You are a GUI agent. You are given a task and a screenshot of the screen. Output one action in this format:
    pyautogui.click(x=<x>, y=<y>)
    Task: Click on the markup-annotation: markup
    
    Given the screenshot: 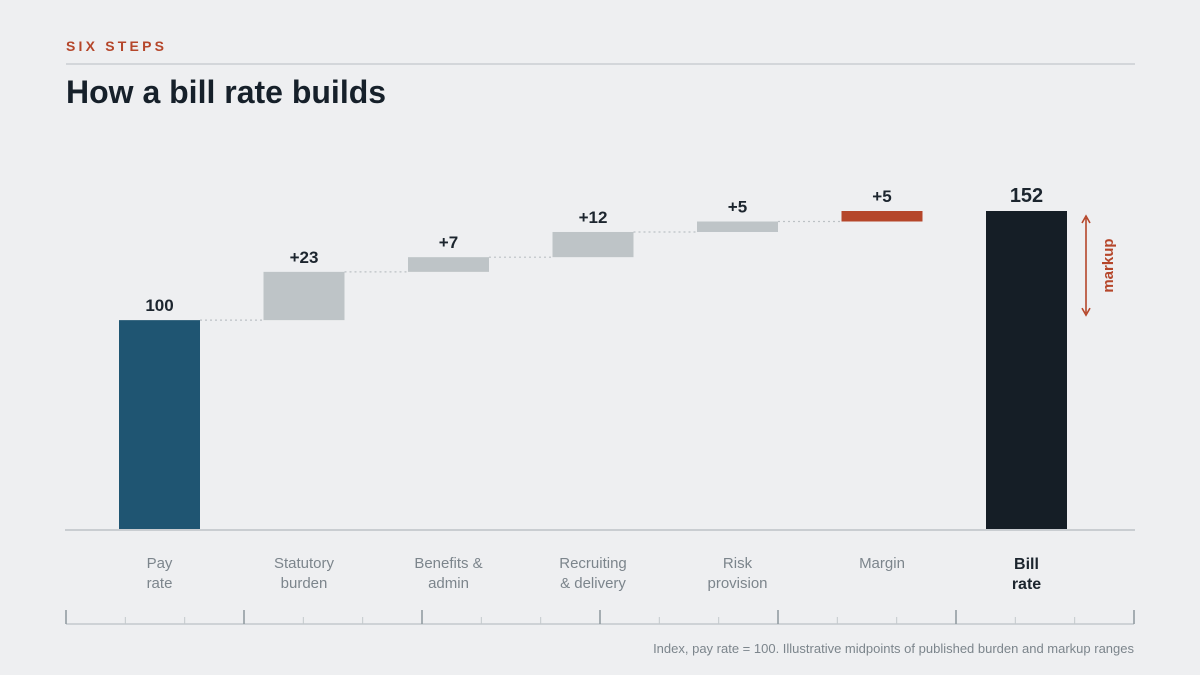 What is the action you would take?
    pyautogui.click(x=1099, y=265)
    